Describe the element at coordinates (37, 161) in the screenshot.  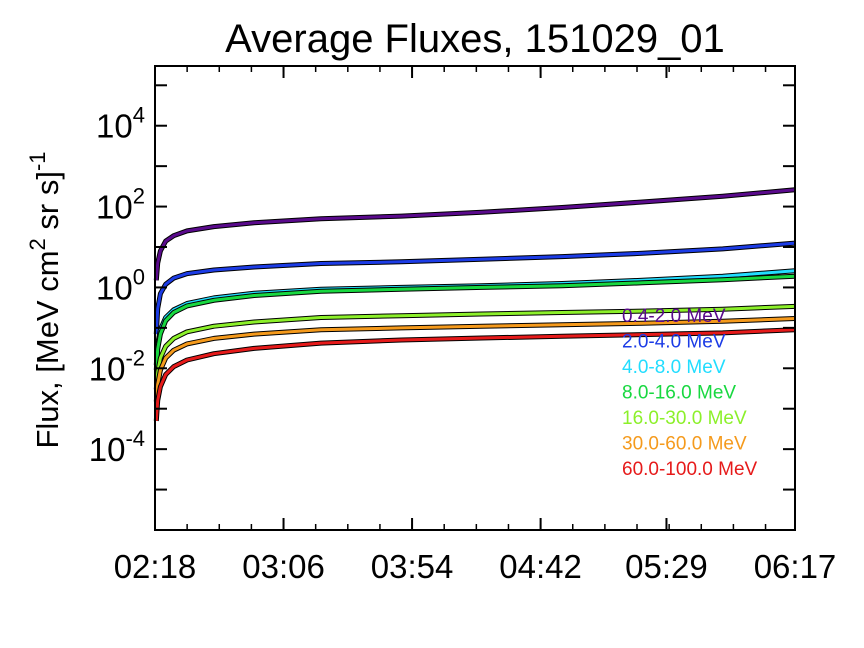
I see `y-label-exp: -1` at that location.